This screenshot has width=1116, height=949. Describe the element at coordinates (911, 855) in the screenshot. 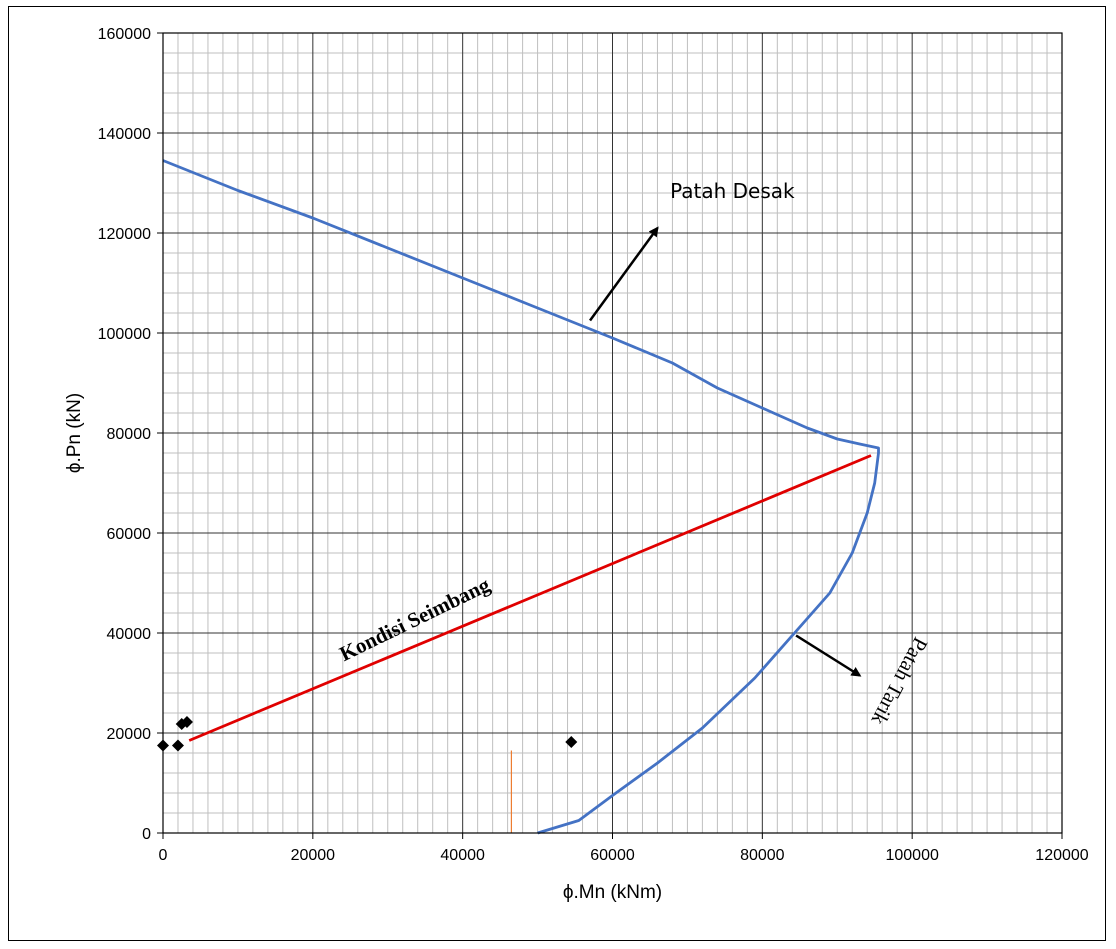

I see `x-tick-label: 100000` at that location.